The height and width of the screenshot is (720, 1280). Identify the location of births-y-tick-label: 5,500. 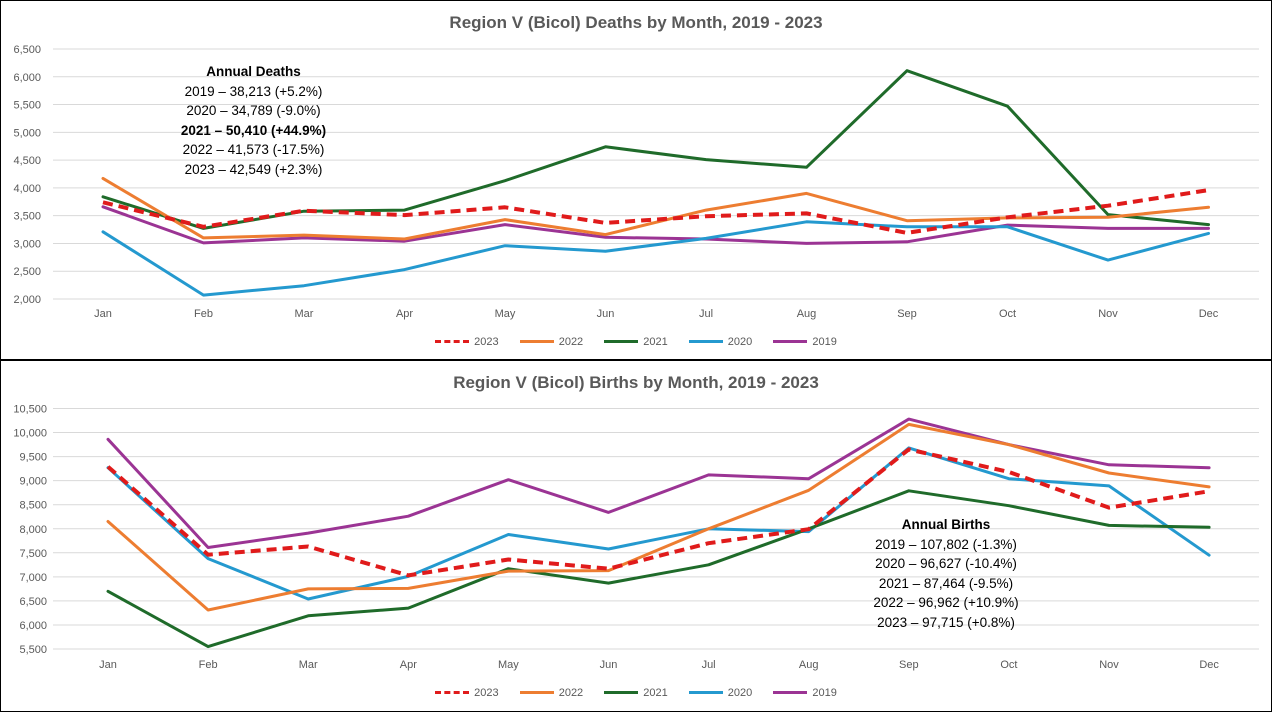
(33, 650).